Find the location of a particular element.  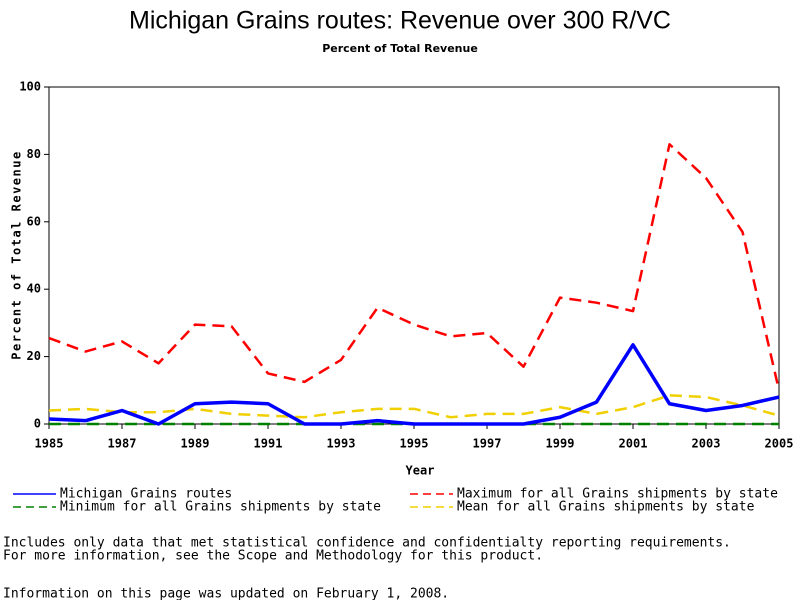

x-tick-label: 1995 is located at coordinates (414, 444).